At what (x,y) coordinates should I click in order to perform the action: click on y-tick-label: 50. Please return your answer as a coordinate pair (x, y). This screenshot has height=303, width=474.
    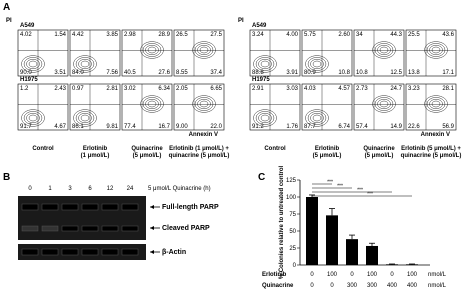
    Looking at the image, I should click on (292, 232).